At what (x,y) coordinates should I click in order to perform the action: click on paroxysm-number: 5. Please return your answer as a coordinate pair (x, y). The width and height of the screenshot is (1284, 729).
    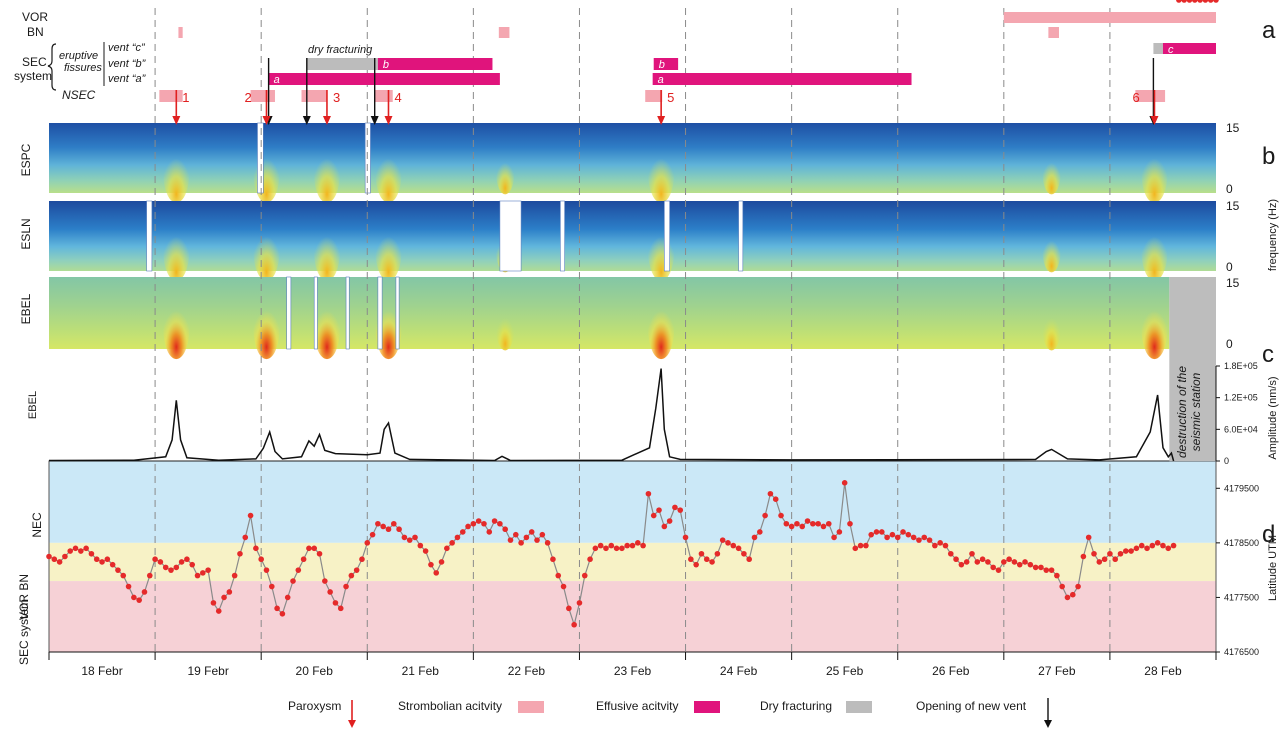
    Looking at the image, I should click on (670, 97).